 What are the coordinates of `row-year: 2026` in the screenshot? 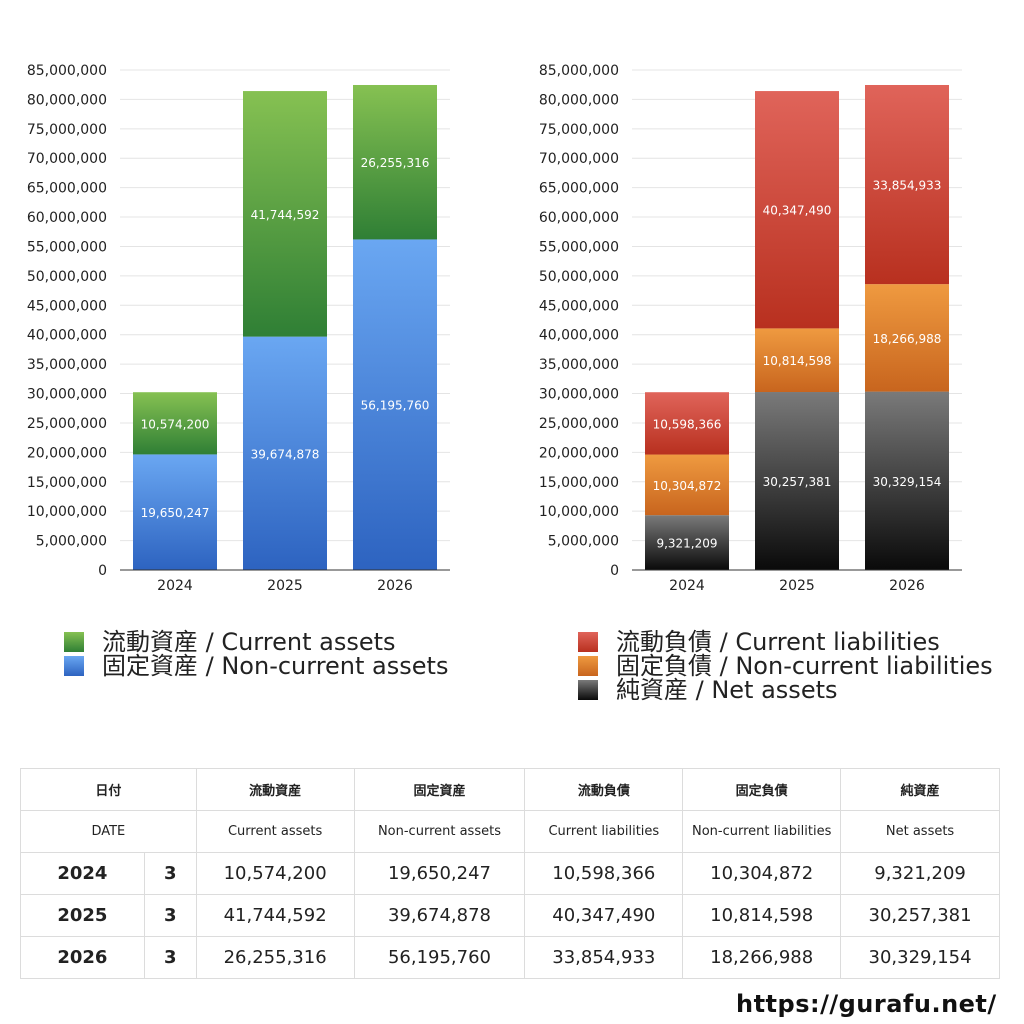 It's located at (82, 957).